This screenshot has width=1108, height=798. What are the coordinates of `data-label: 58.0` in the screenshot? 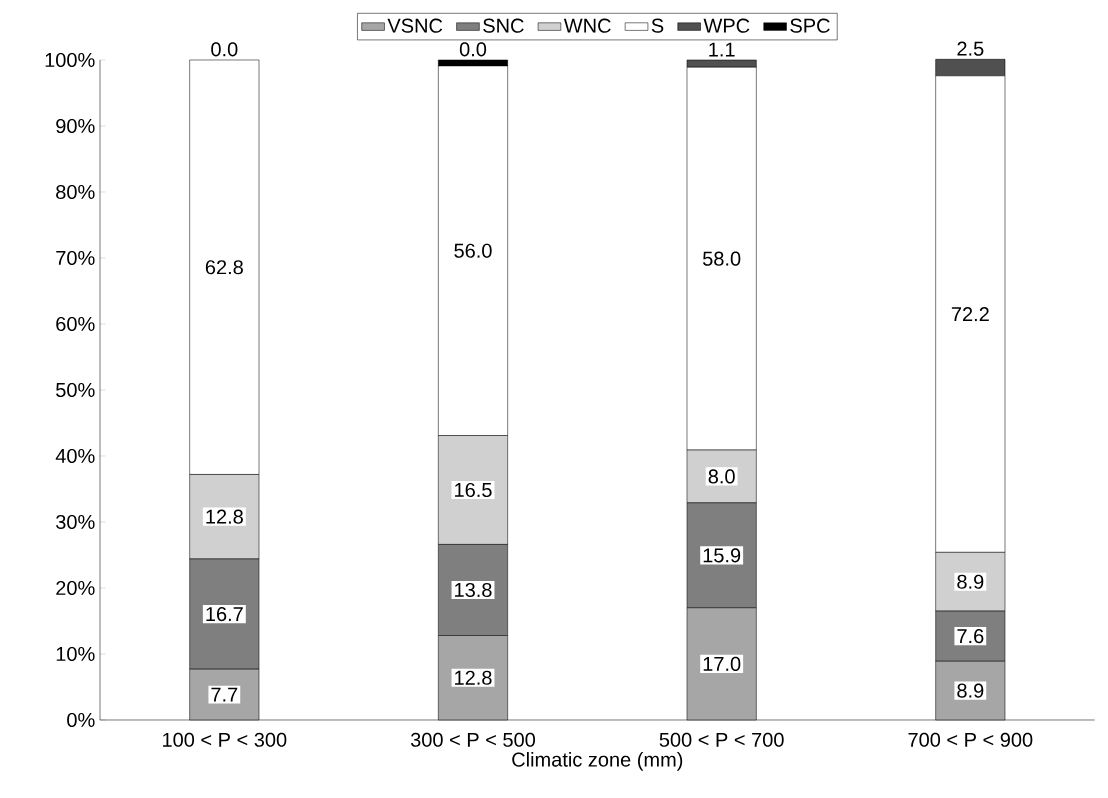 It's located at (722, 258).